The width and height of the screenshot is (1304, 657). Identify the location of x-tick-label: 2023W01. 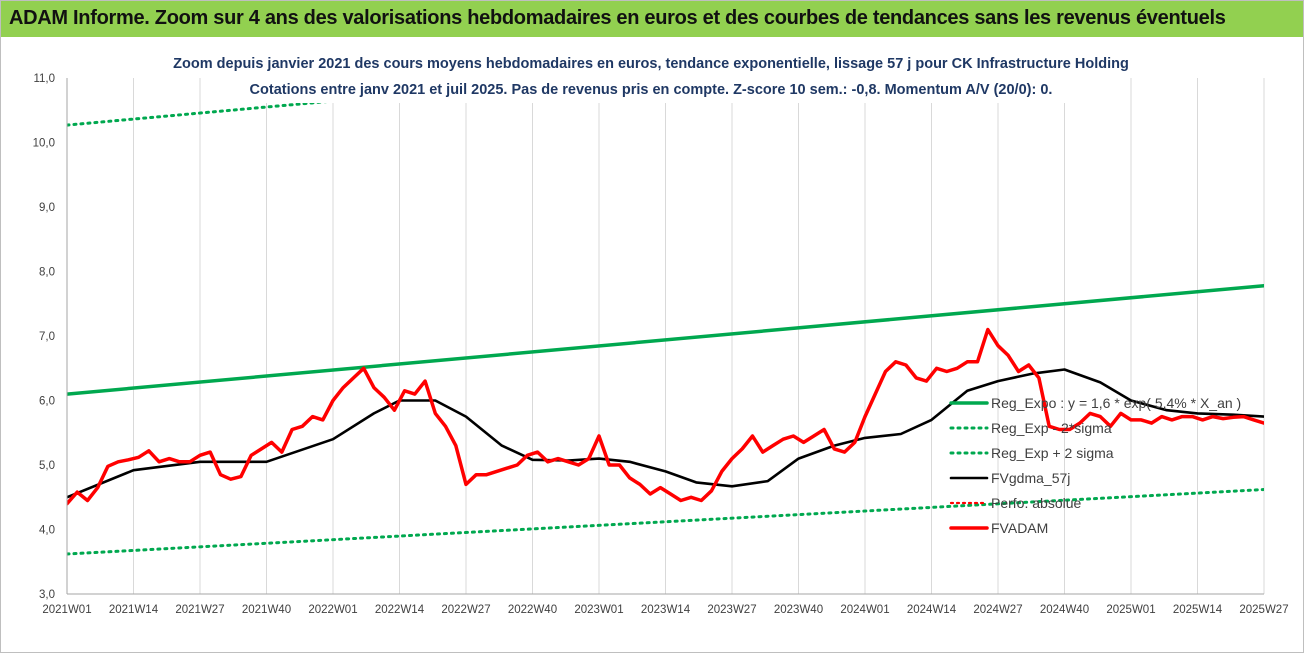
(598, 610).